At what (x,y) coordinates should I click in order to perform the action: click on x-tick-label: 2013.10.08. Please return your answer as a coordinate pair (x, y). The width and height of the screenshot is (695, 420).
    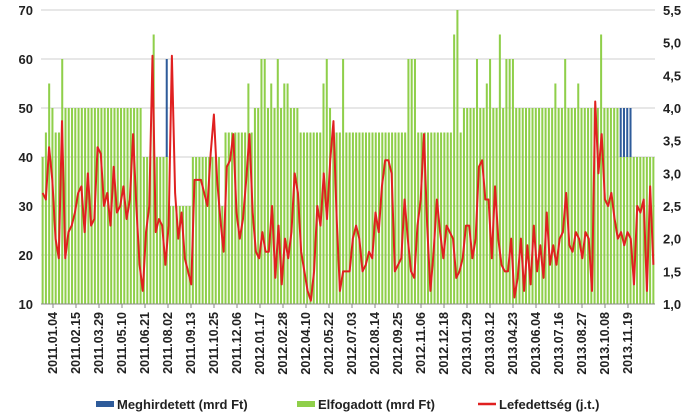
    Looking at the image, I should click on (605, 343).